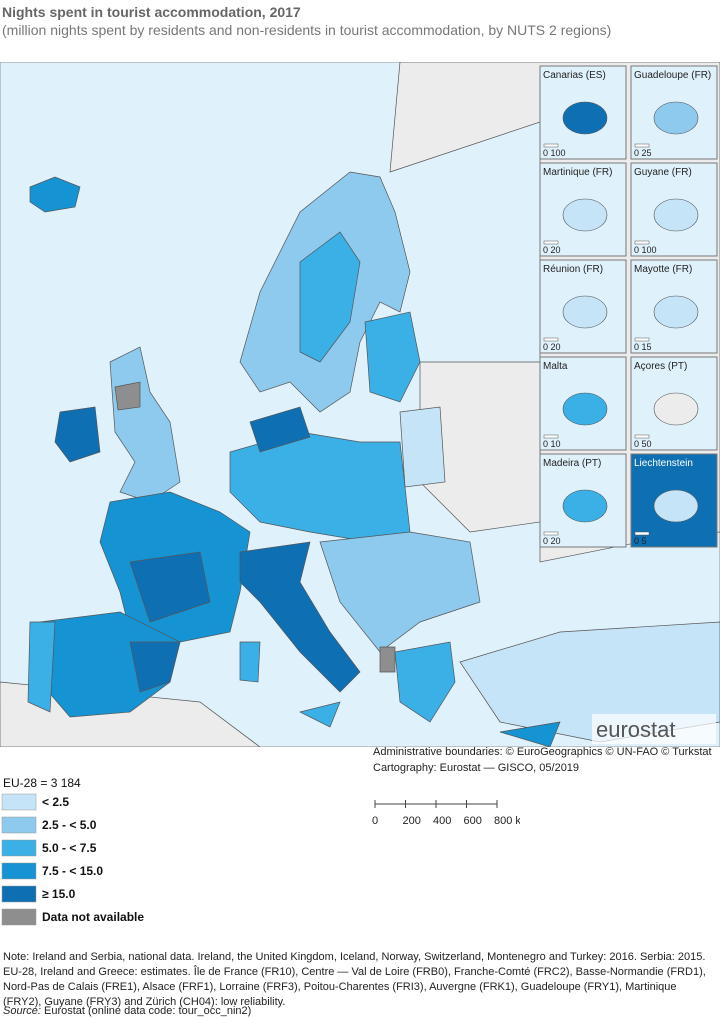  Describe the element at coordinates (577, 172) in the screenshot. I see `inset-label: Martinique (FR)` at that location.